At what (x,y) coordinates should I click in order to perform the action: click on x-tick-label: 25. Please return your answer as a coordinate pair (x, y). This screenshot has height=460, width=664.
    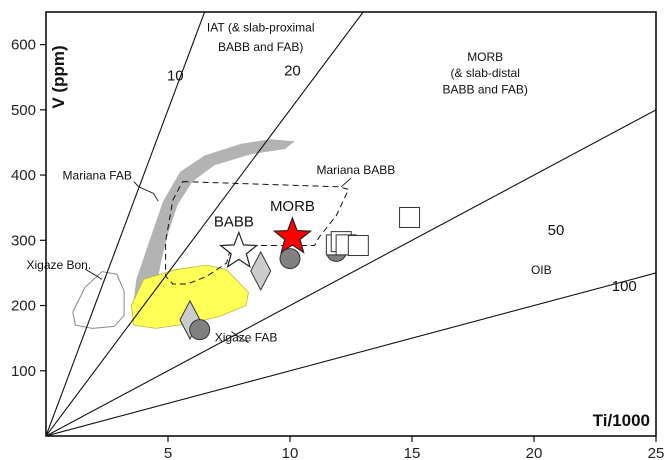
    Looking at the image, I should click on (656, 452).